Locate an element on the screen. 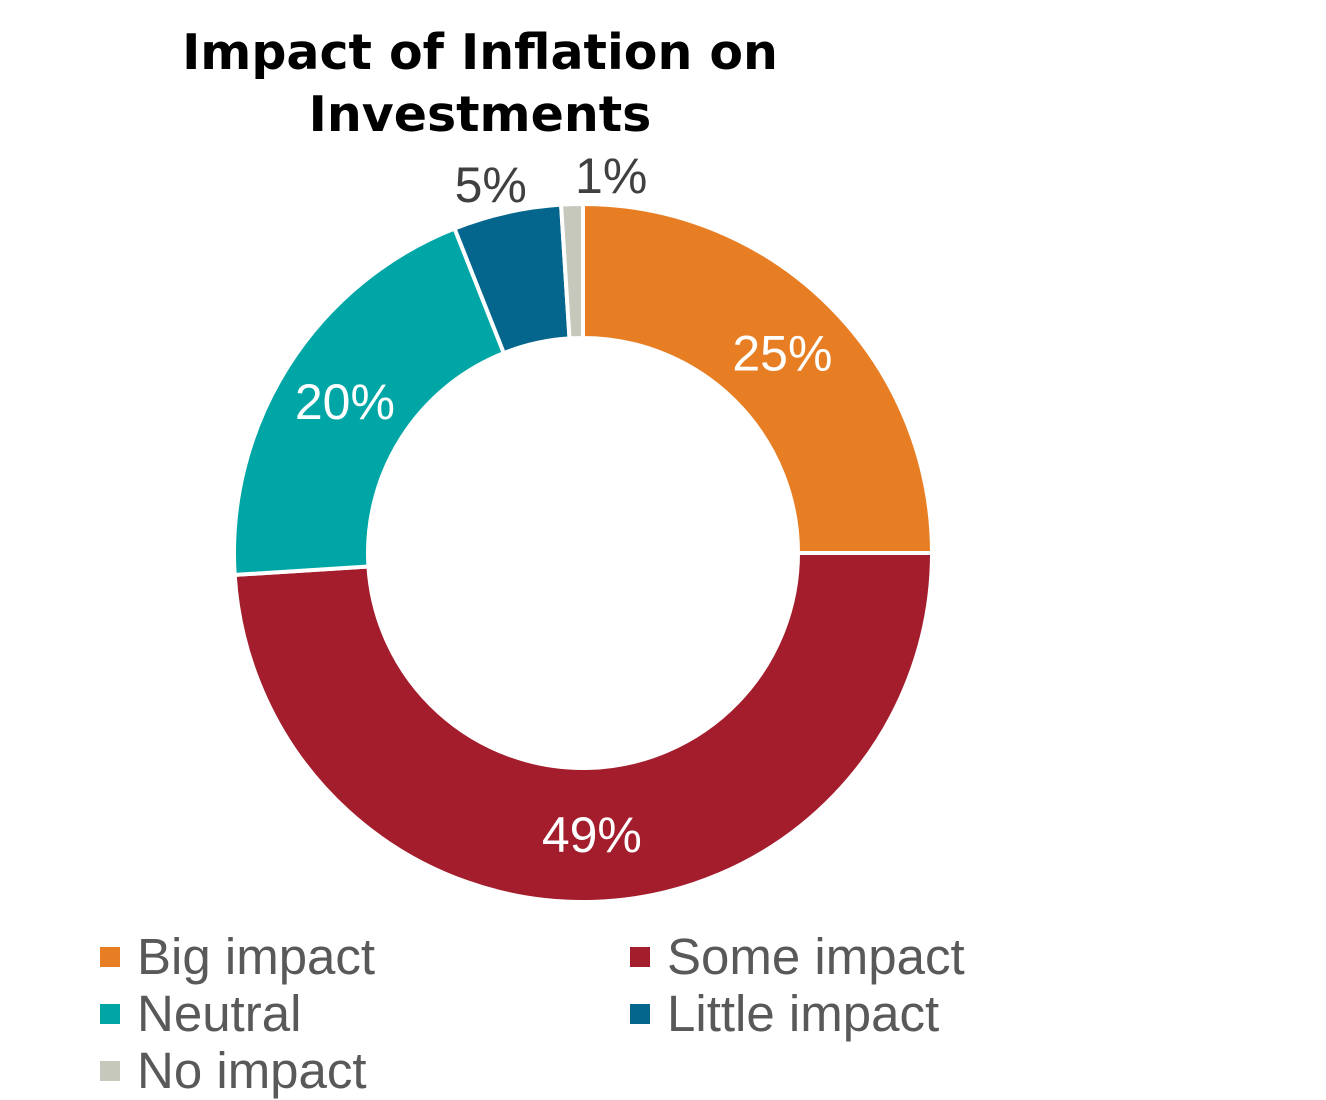 Image resolution: width=1326 pixels, height=1100 pixels. chart-title: Impact of Inflation on Investments is located at coordinates (480, 84).